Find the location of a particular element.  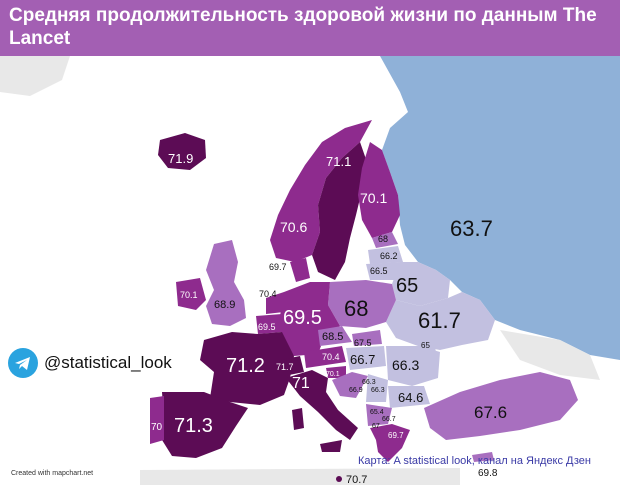

country-slovakia is located at coordinates (367, 338).